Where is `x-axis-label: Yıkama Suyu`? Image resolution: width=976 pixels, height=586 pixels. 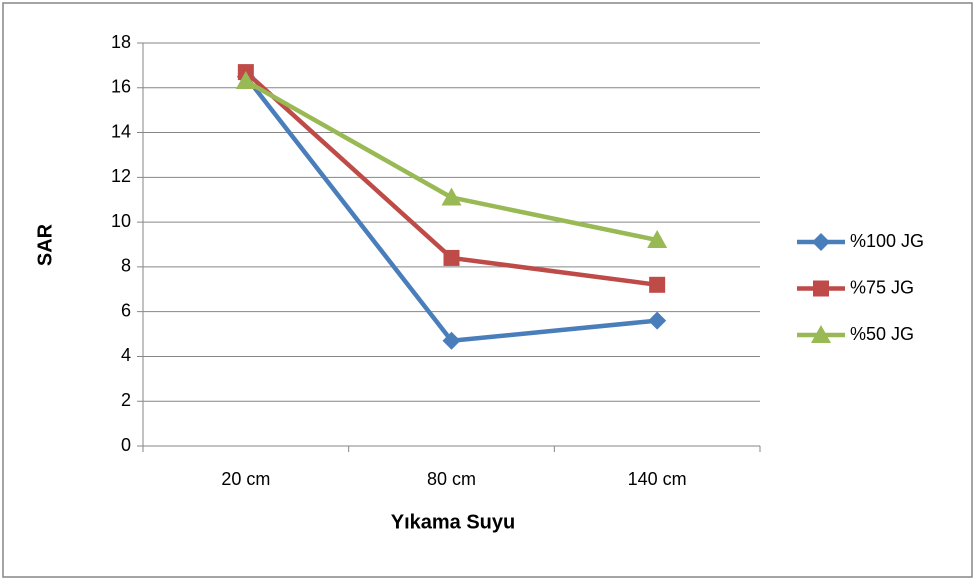 x-axis-label: Yıkama Suyu is located at coordinates (453, 522).